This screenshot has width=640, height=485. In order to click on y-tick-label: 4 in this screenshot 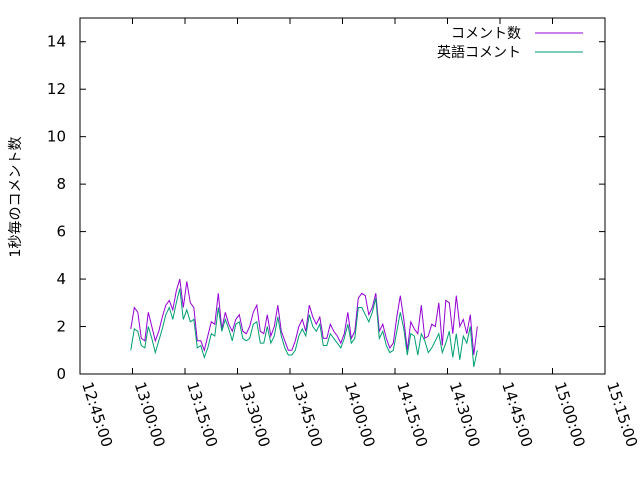, I will do `click(61, 279)`.